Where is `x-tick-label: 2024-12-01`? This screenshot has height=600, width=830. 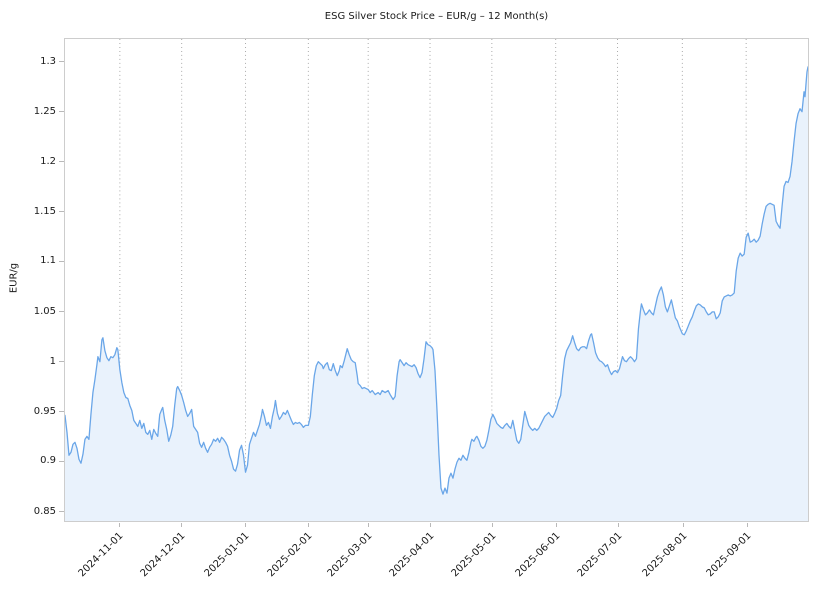
x-tick-label: 2024-12-01 is located at coordinates (163, 555).